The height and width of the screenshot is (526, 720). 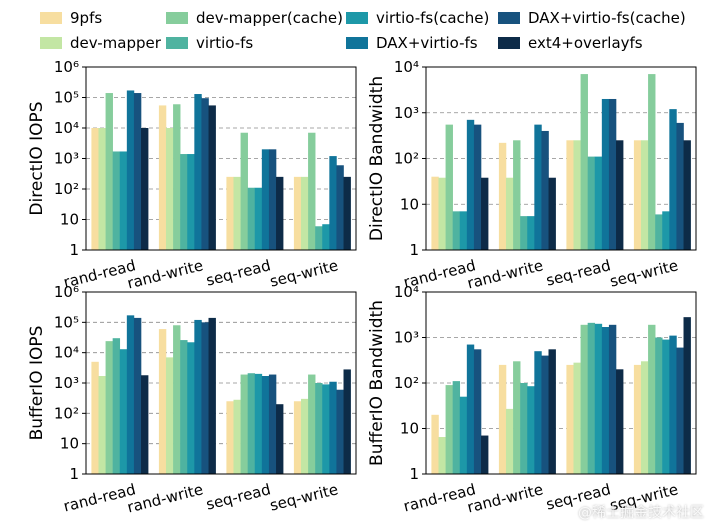 What do you see at coordinates (69, 220) in the screenshot?
I see `y-tick-label: 10` at bounding box center [69, 220].